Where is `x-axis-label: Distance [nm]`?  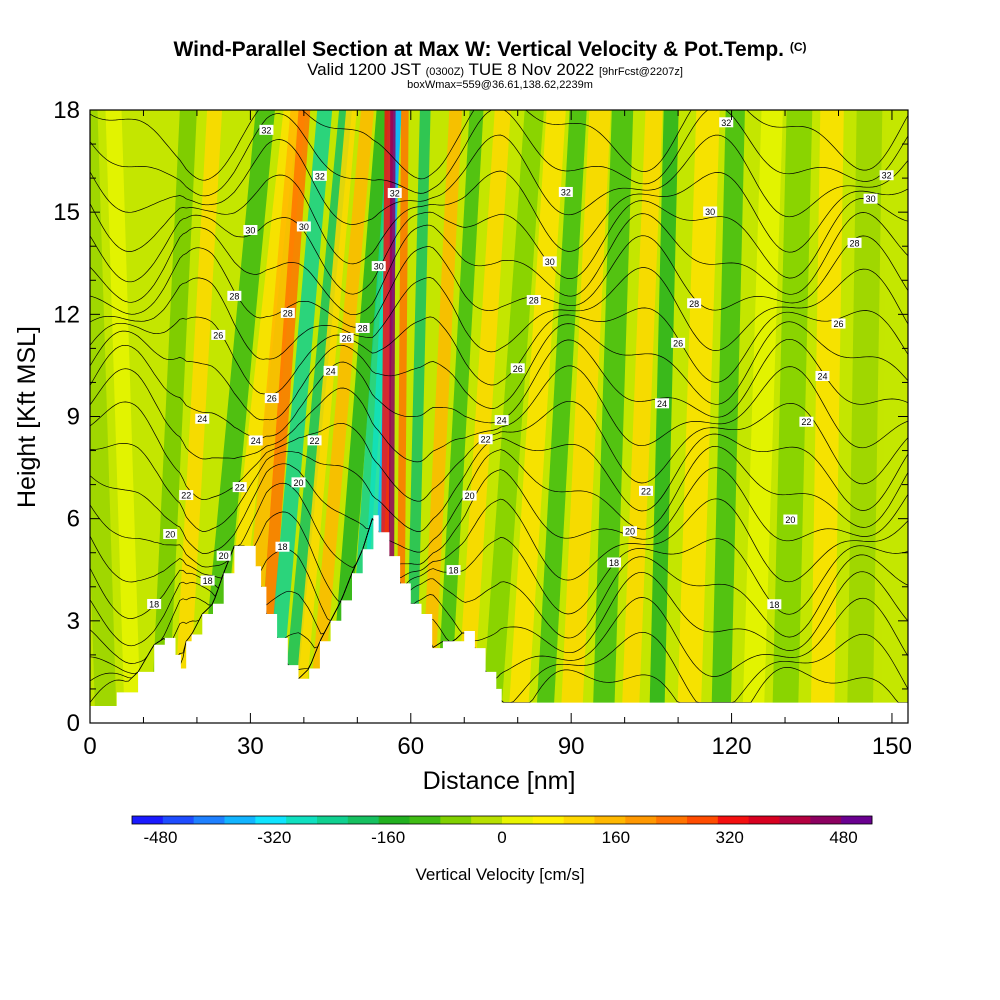 x-axis-label: Distance [nm] is located at coordinates (499, 781).